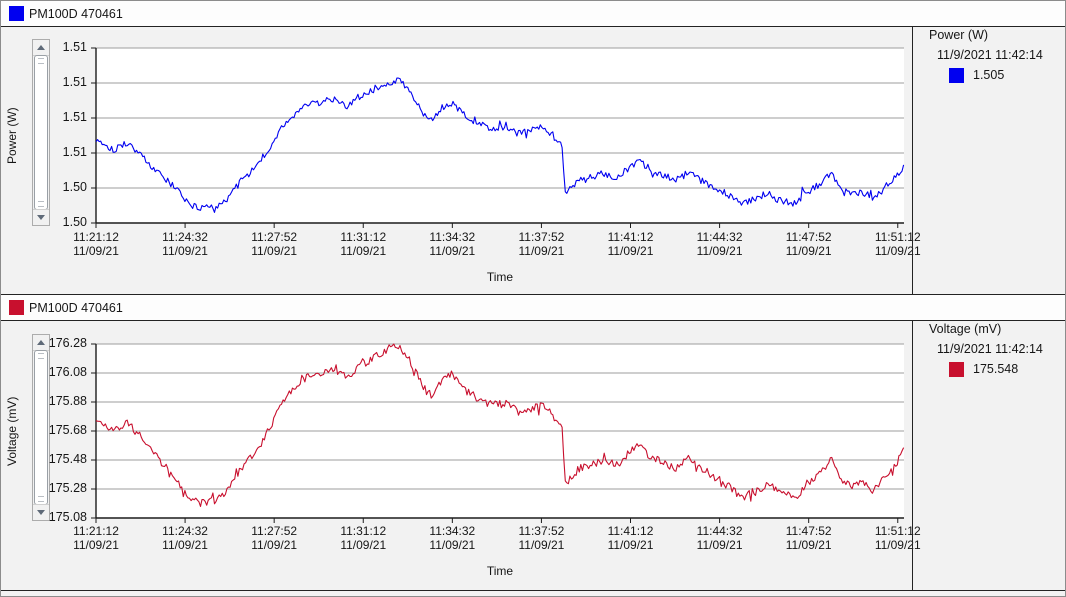  What do you see at coordinates (76, 13) in the screenshot?
I see `power-legend-device-label: PM100D 470461` at bounding box center [76, 13].